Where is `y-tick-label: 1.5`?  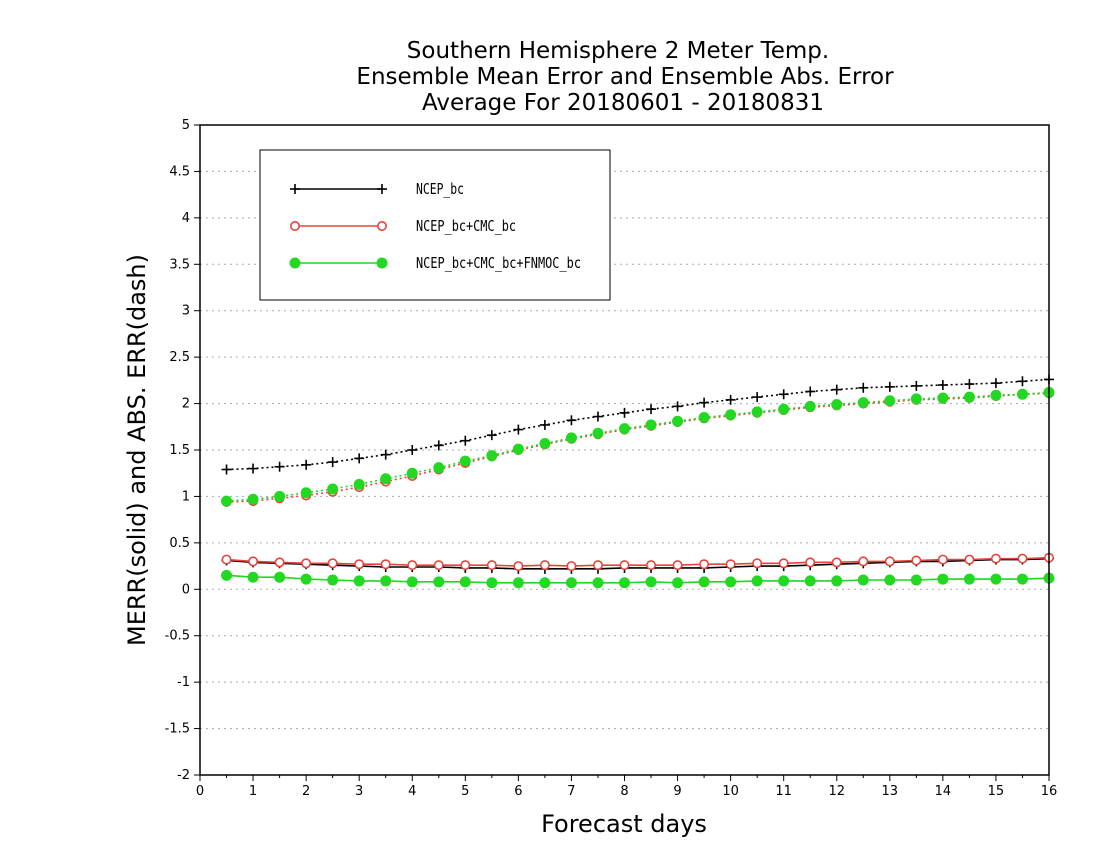 y-tick-label: 1.5 is located at coordinates (179, 450).